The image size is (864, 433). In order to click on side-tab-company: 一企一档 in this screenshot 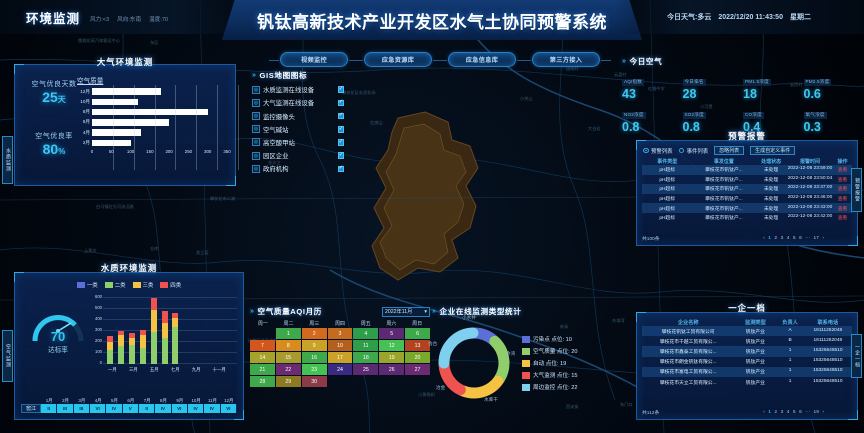, I will do `click(856, 356)`.